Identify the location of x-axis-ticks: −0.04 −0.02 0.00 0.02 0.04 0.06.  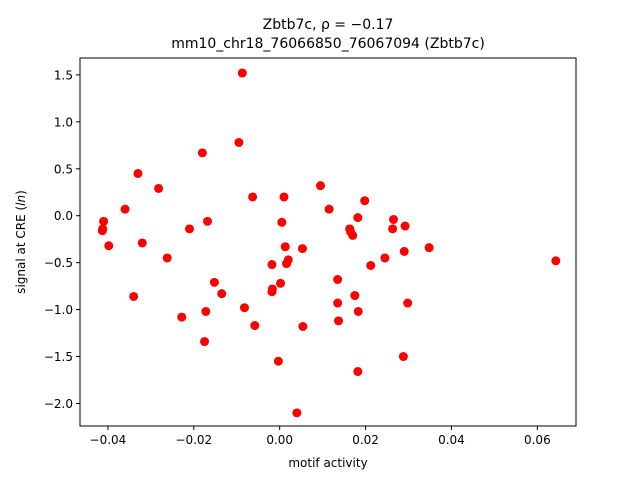
(320, 436).